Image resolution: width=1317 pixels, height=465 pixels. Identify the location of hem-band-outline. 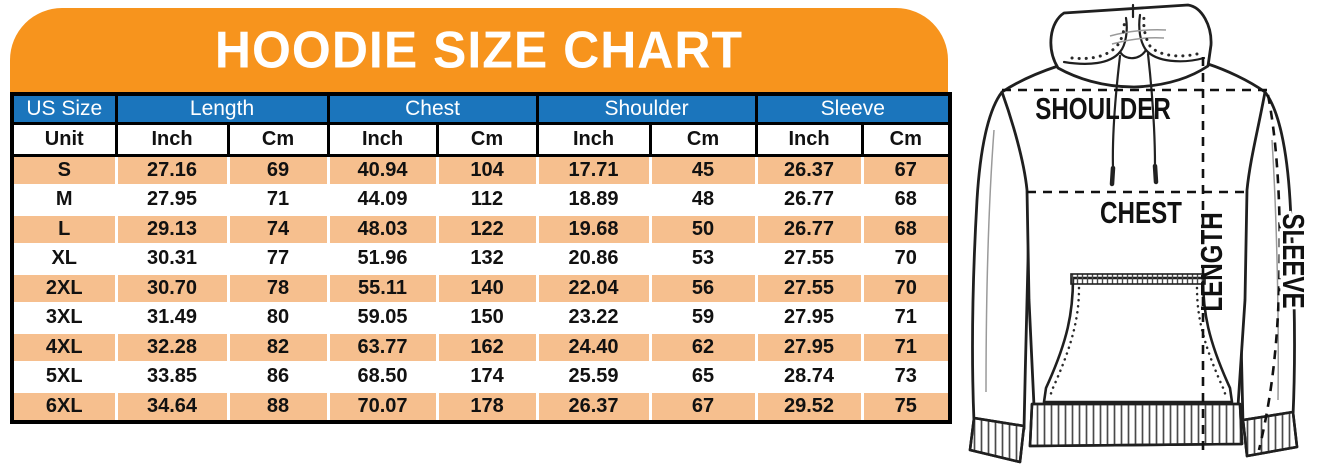
(1136, 425).